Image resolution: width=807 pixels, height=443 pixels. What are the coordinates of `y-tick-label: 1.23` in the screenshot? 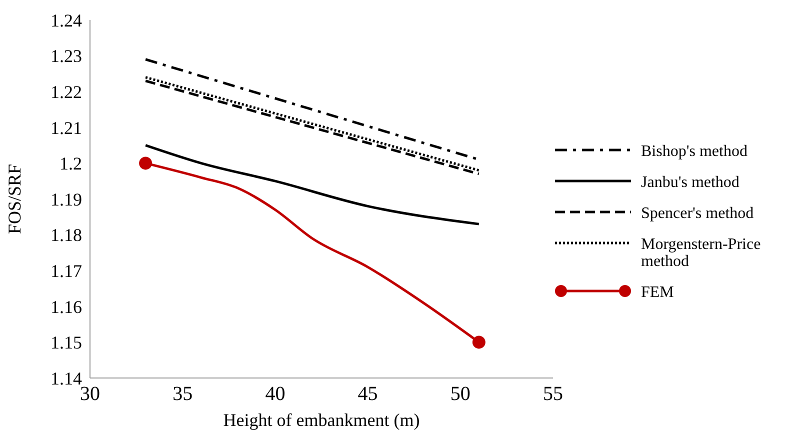 It's located at (66, 56).